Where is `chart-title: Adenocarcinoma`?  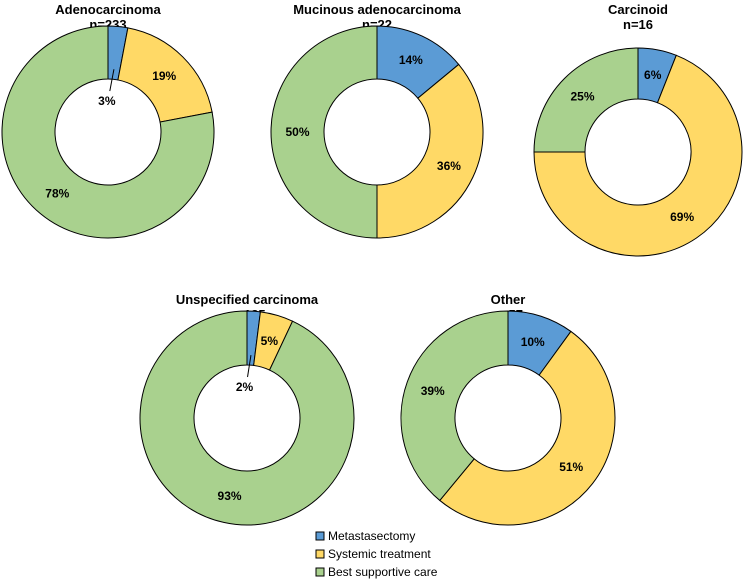 chart-title: Adenocarcinoma is located at coordinates (108, 9).